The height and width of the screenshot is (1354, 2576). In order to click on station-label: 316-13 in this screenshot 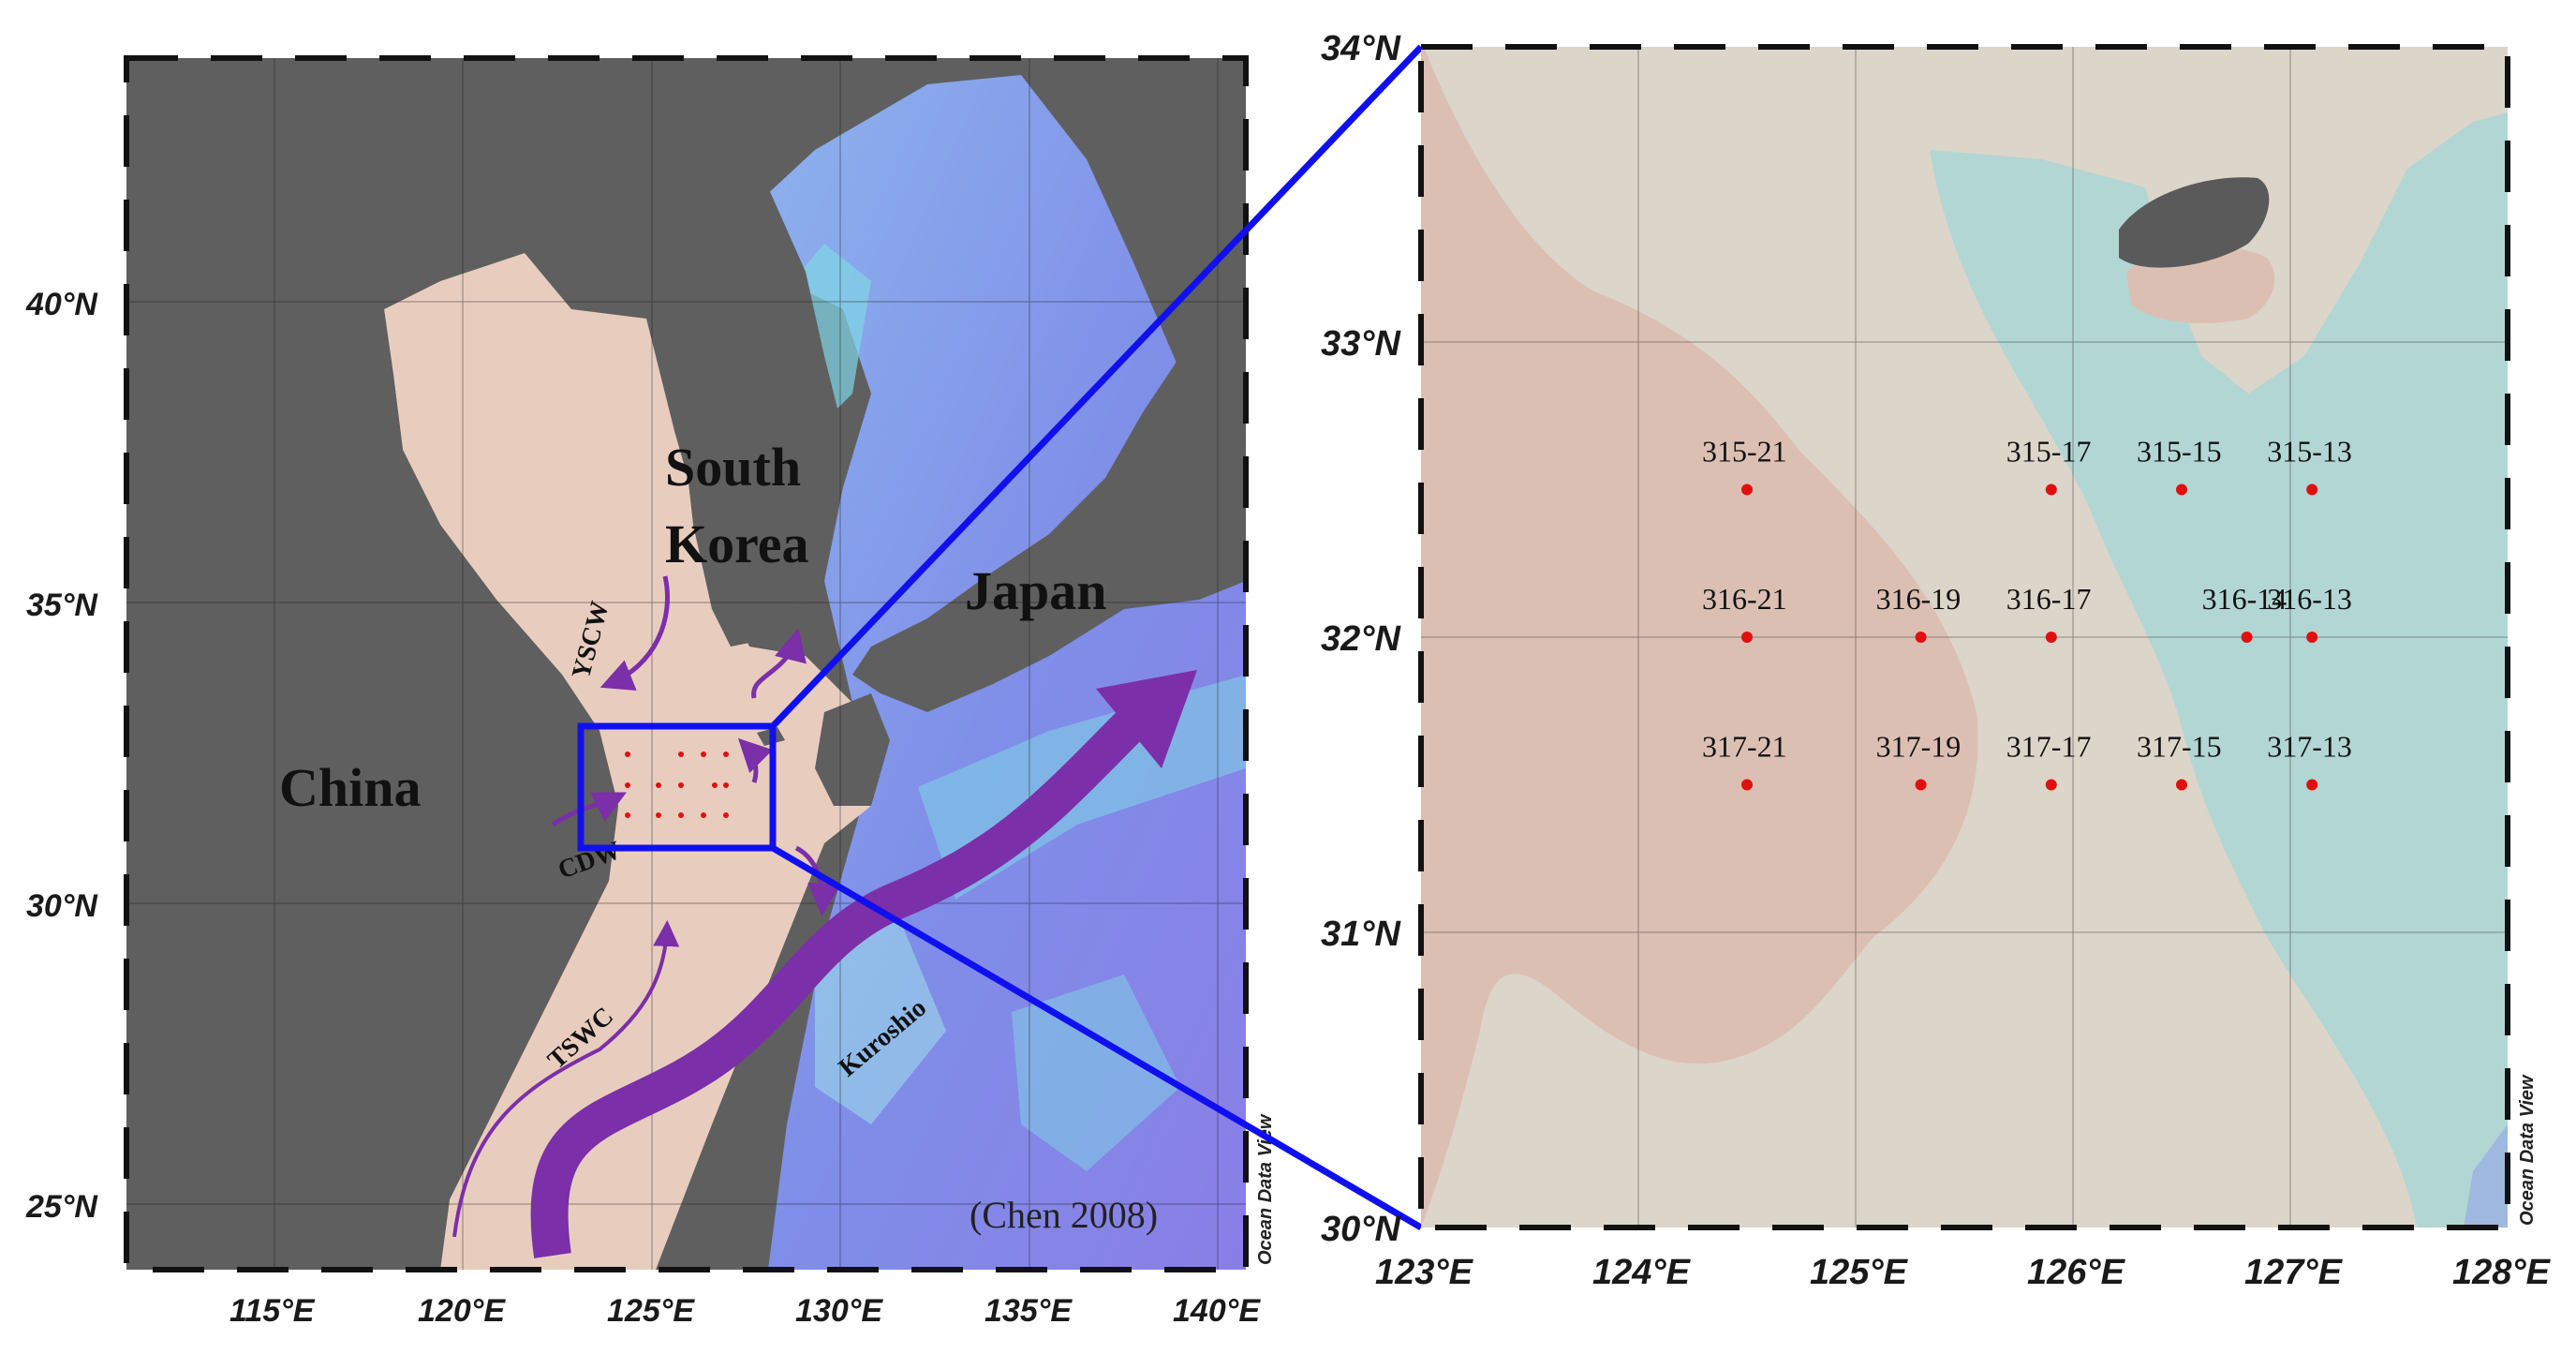, I will do `click(2309, 599)`.